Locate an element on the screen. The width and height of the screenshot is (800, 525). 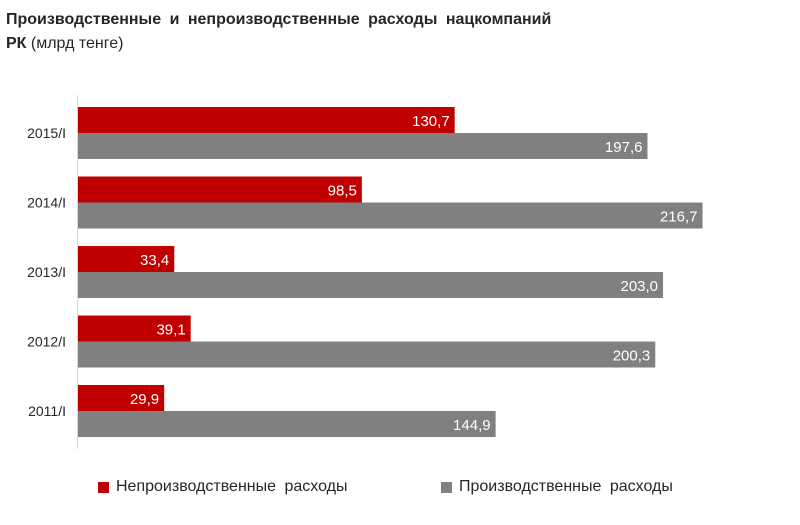
legend-label-non-production: Непроизводственные расходы is located at coordinates (232, 486).